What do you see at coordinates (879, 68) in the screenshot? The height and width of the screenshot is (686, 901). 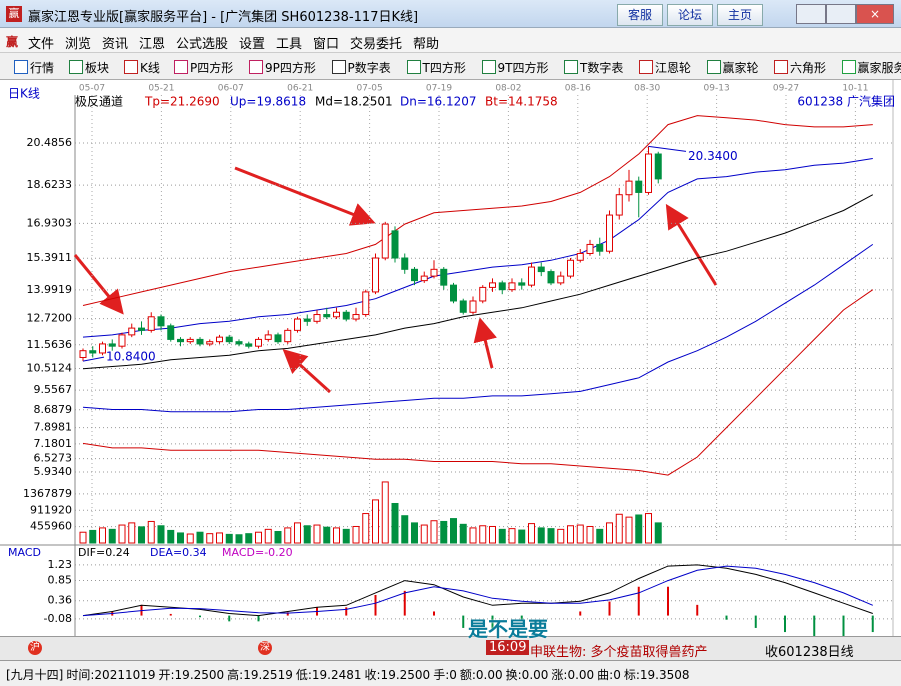 I see `toolbar-button: 赢家服务` at bounding box center [879, 68].